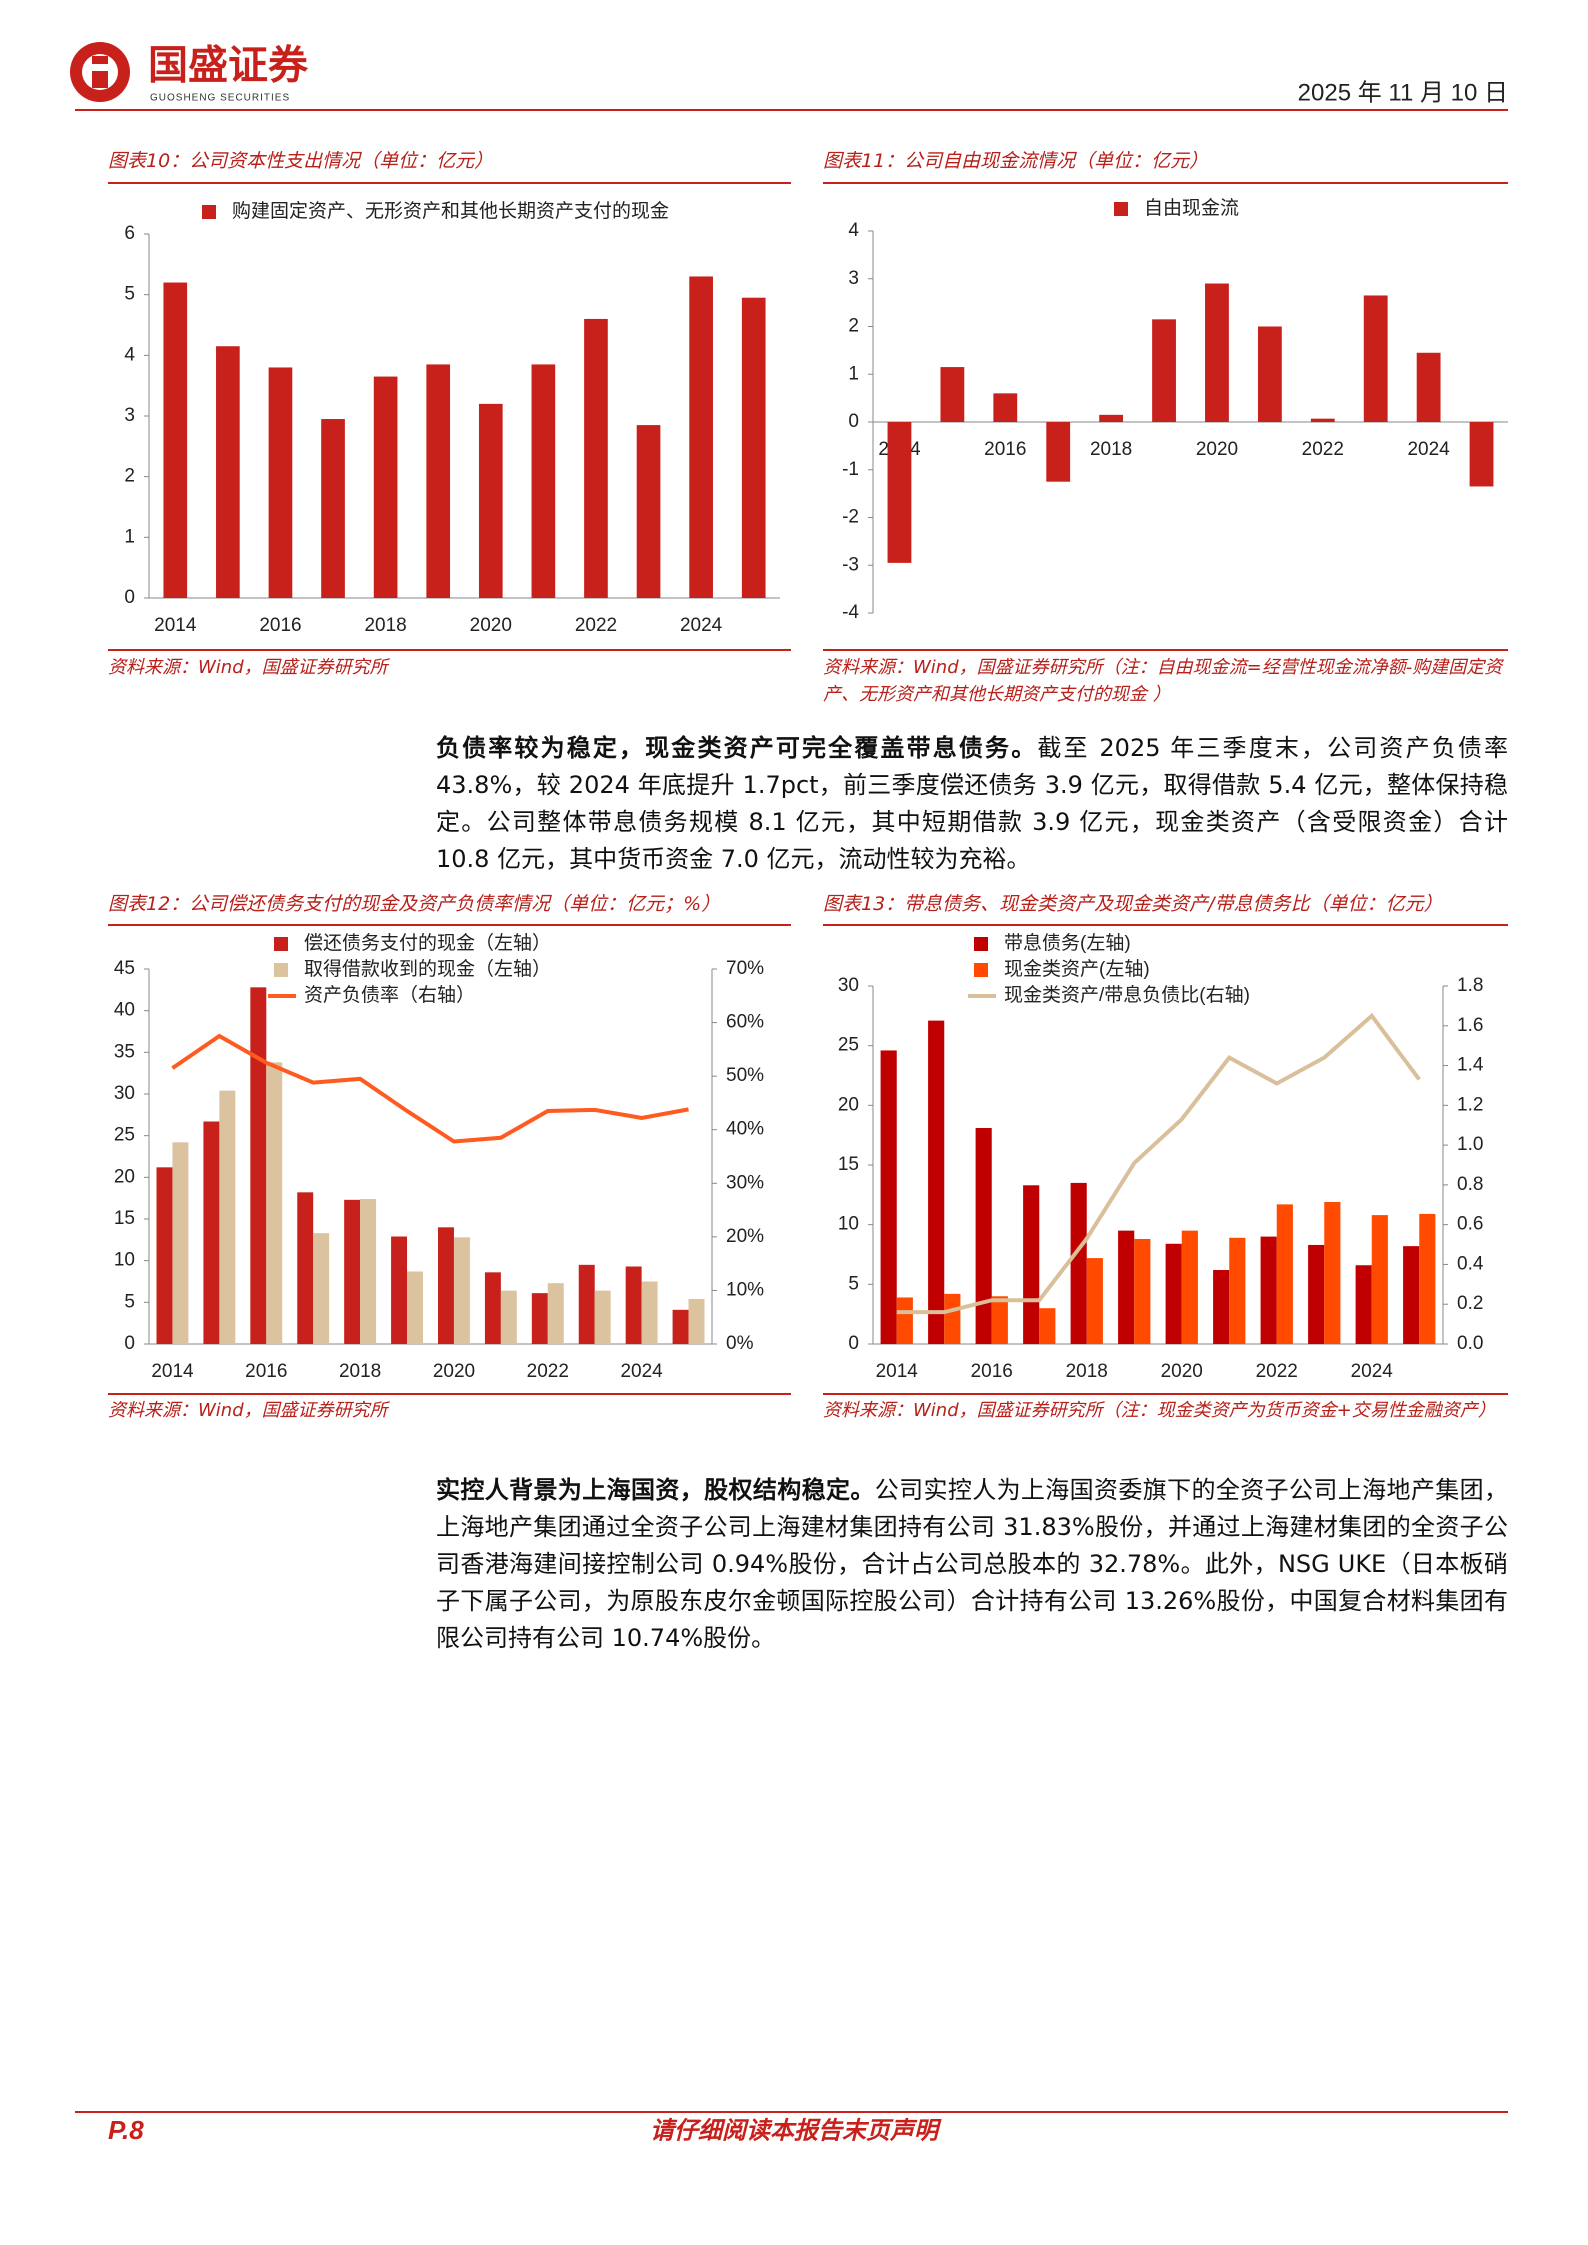 Image resolution: width=1588 pixels, height=2245 pixels. What do you see at coordinates (1077, 969) in the screenshot?
I see `legend-label: 现金类资产(左轴)` at bounding box center [1077, 969].